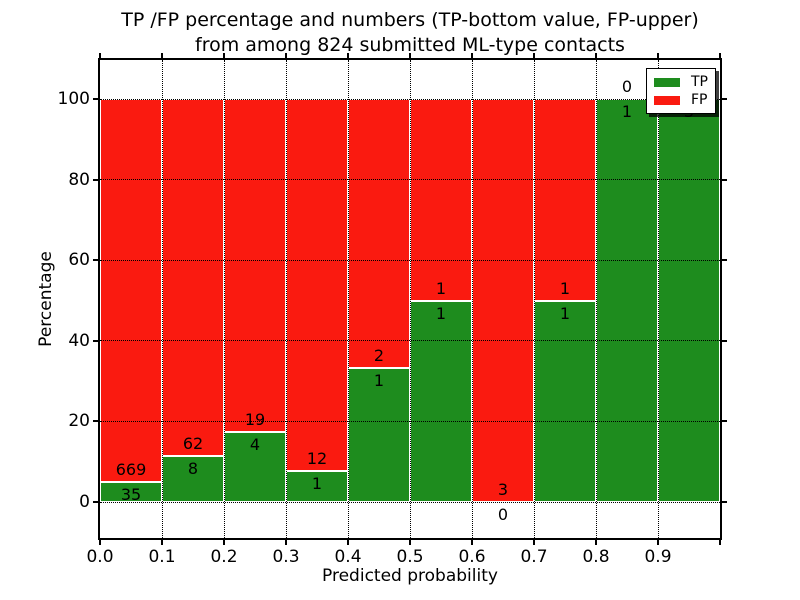 This screenshot has width=800, height=600. Describe the element at coordinates (410, 576) in the screenshot. I see `x-axis-label: Predicted probability` at that location.